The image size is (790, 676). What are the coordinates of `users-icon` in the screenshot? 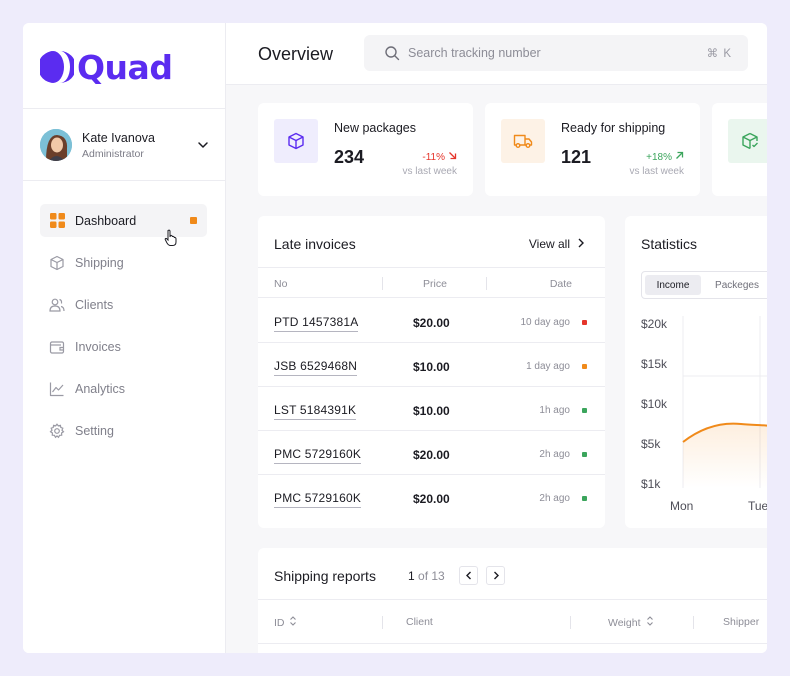 It's located at (57, 305).